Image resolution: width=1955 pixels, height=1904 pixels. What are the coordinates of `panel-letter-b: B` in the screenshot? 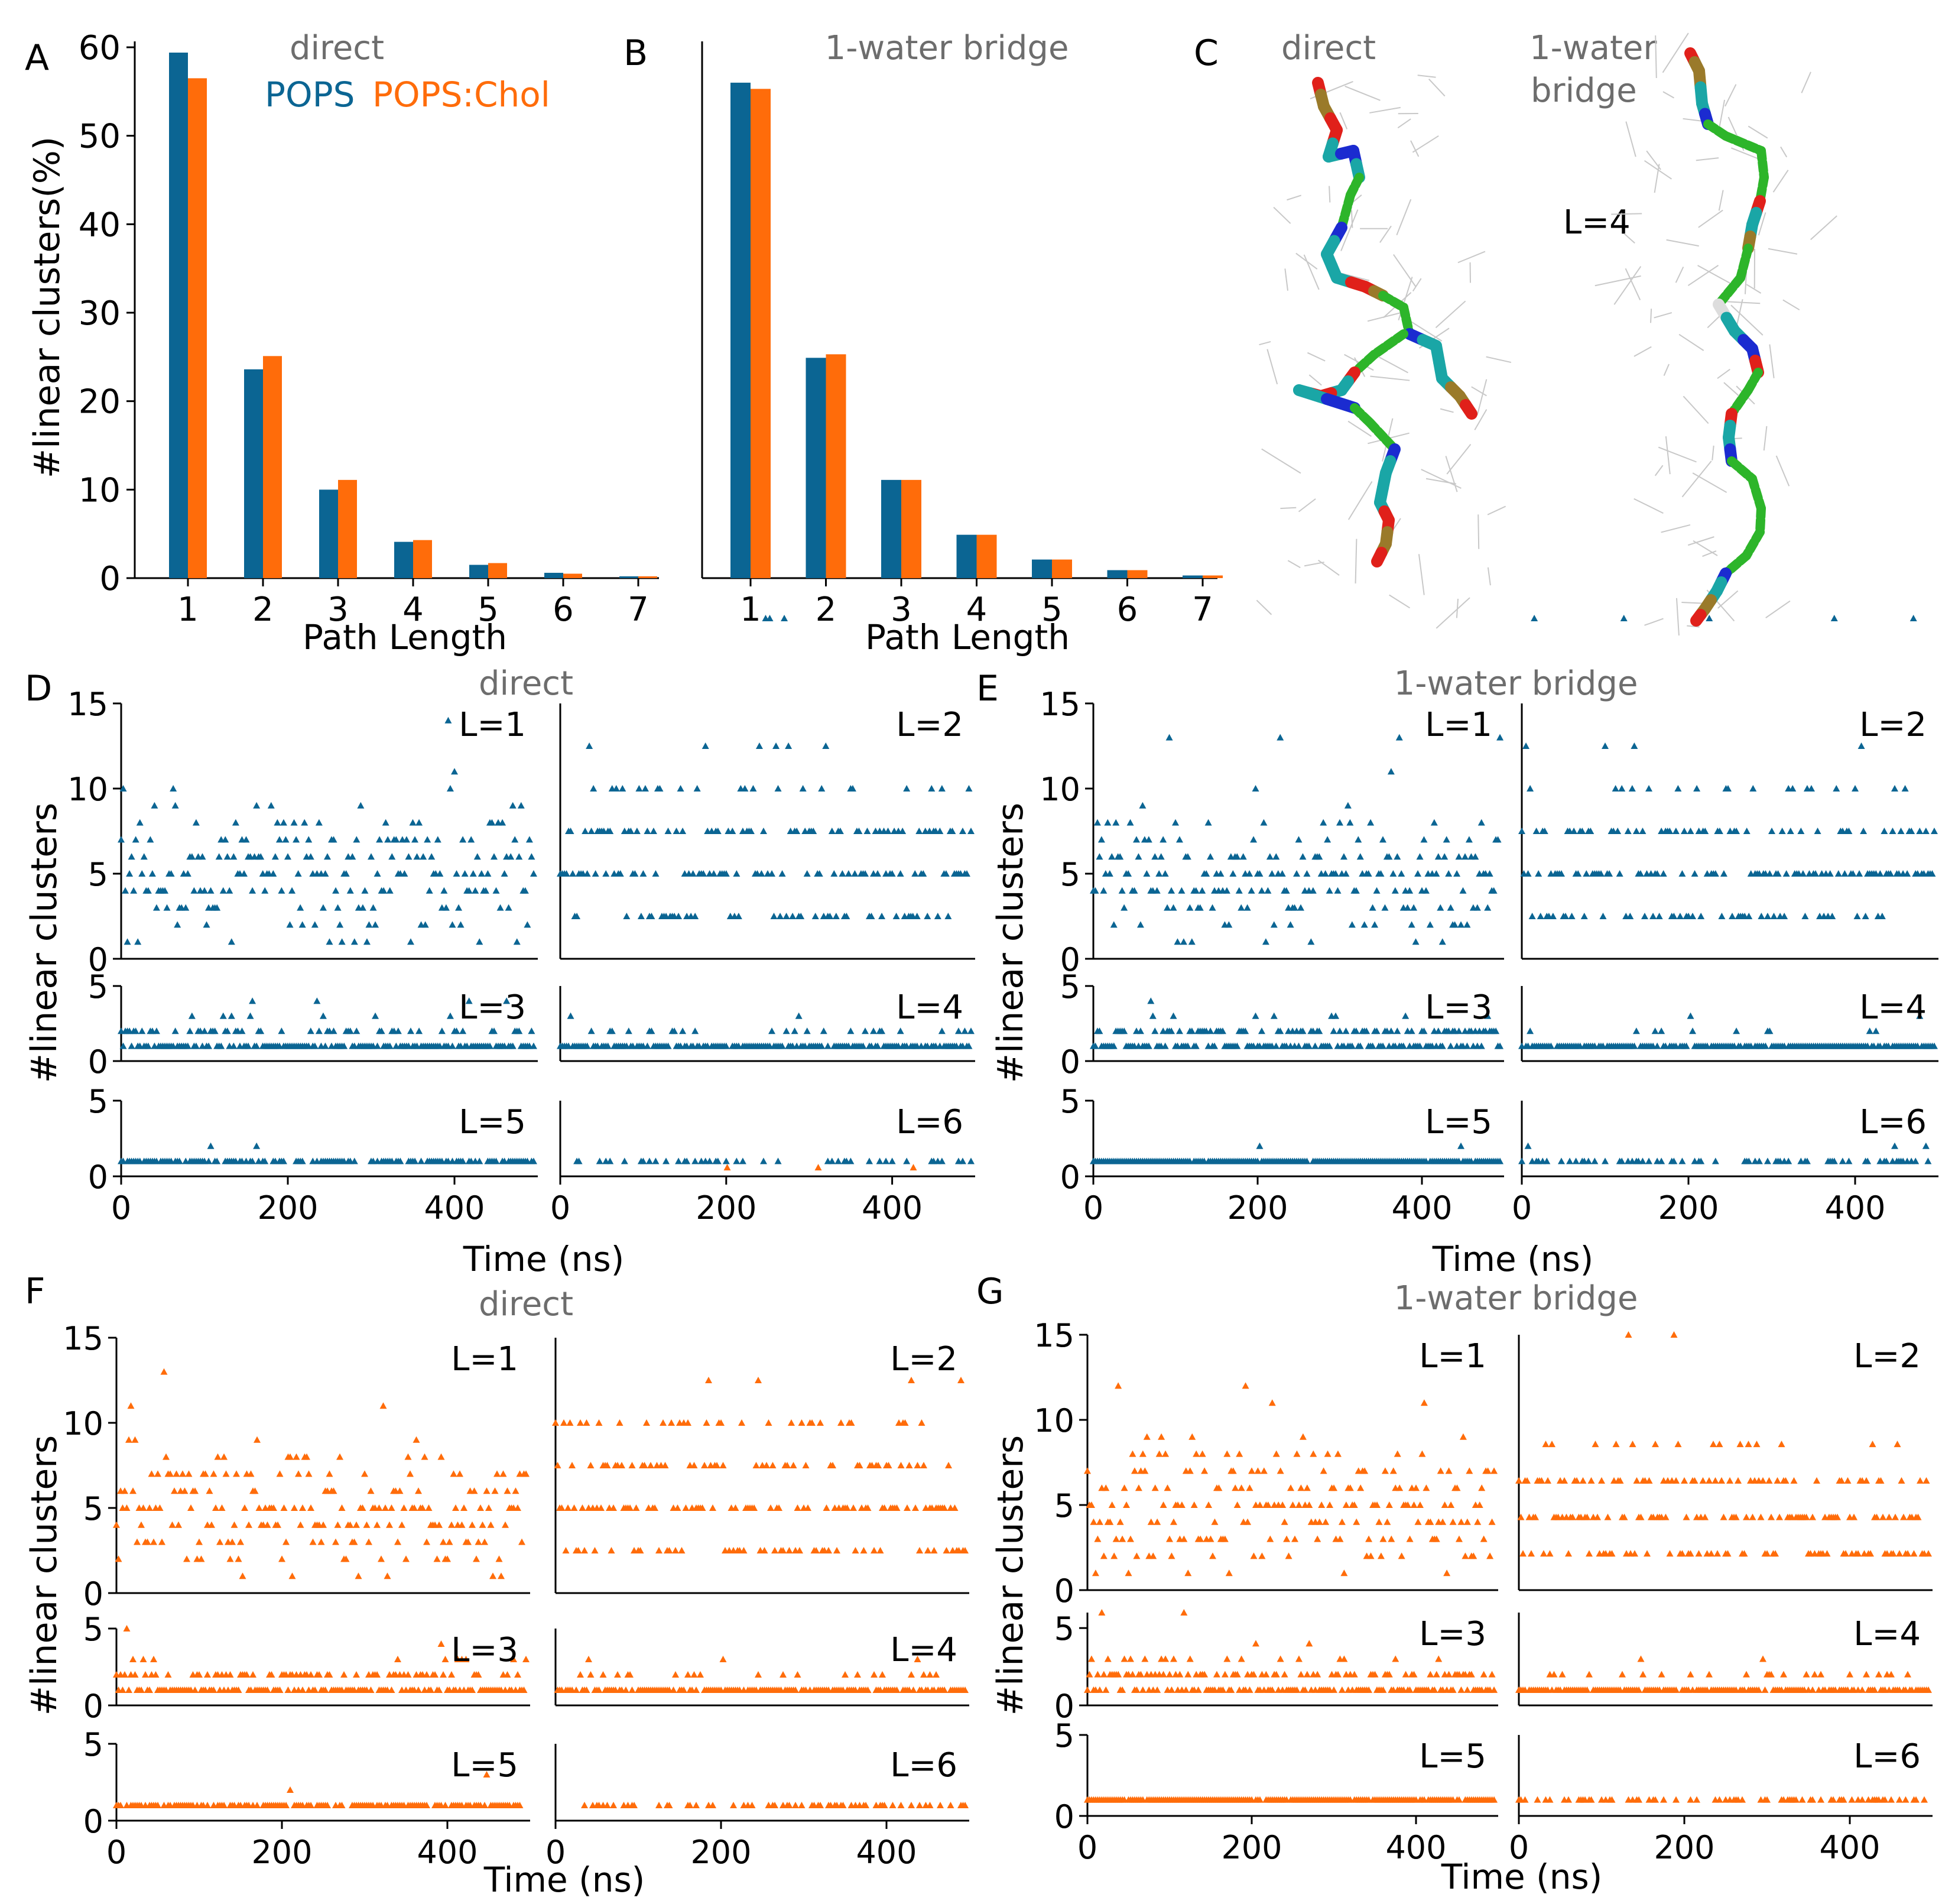 It's located at (635, 53).